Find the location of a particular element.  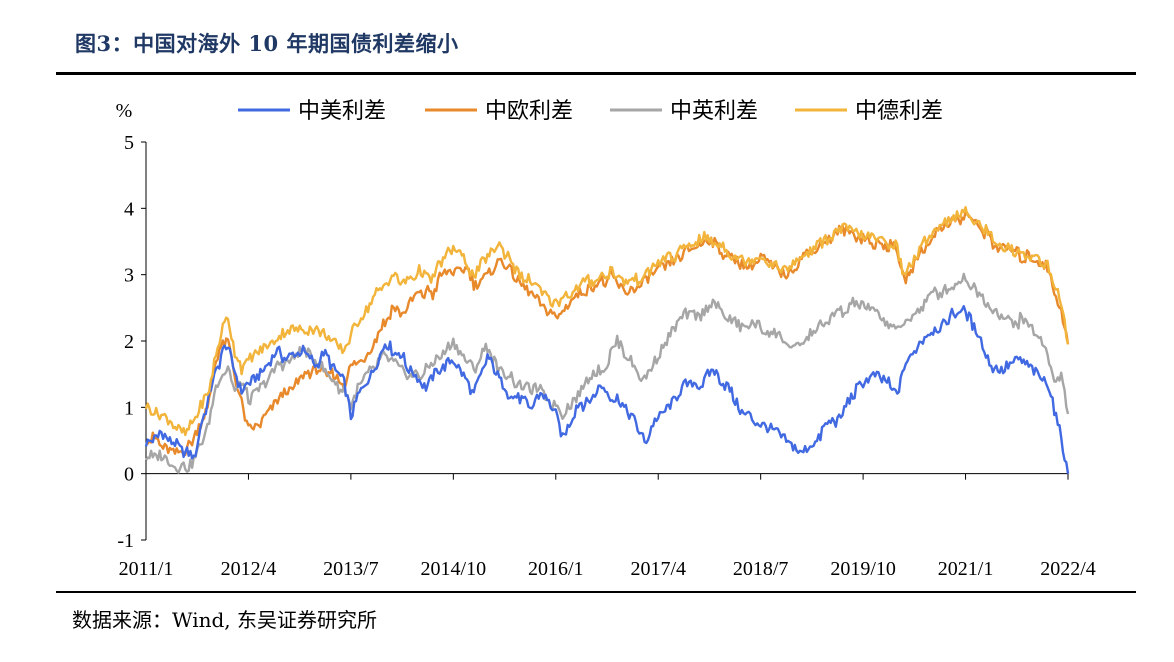

x-tick-label: 2014/10 is located at coordinates (454, 569).